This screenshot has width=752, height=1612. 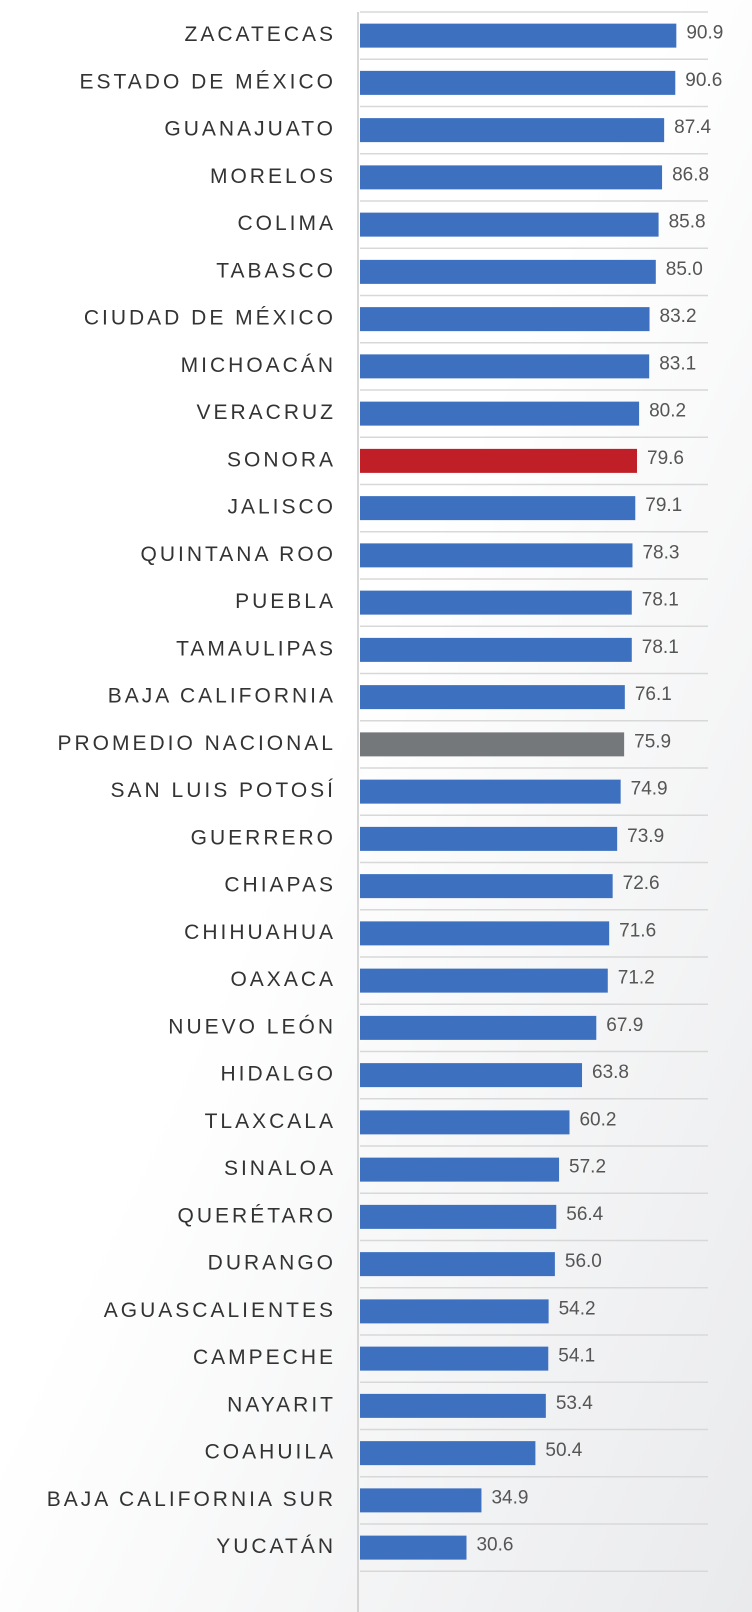 I want to click on value-label: 72.6, so click(x=641, y=883).